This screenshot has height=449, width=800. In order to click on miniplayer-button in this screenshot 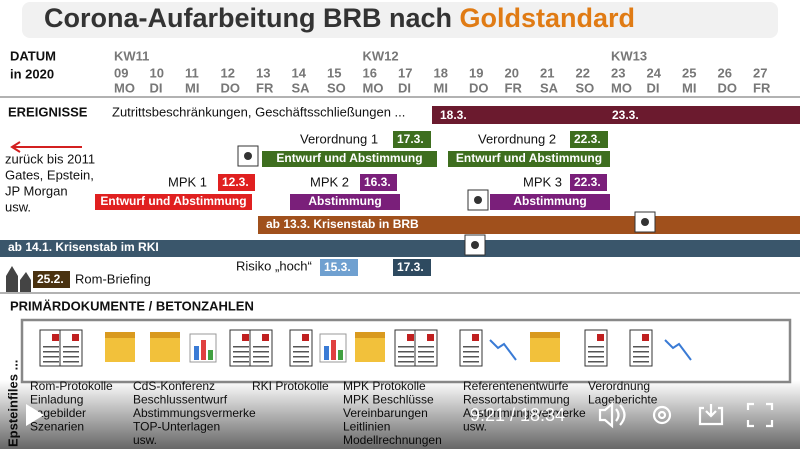, I will do `click(711, 415)`.